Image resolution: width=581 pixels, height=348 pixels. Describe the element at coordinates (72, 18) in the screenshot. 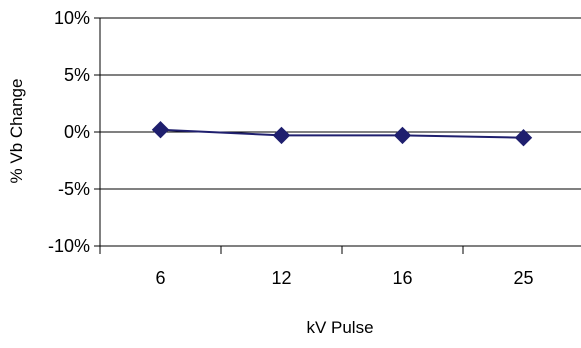

I see `y-tick-label: 10%` at that location.